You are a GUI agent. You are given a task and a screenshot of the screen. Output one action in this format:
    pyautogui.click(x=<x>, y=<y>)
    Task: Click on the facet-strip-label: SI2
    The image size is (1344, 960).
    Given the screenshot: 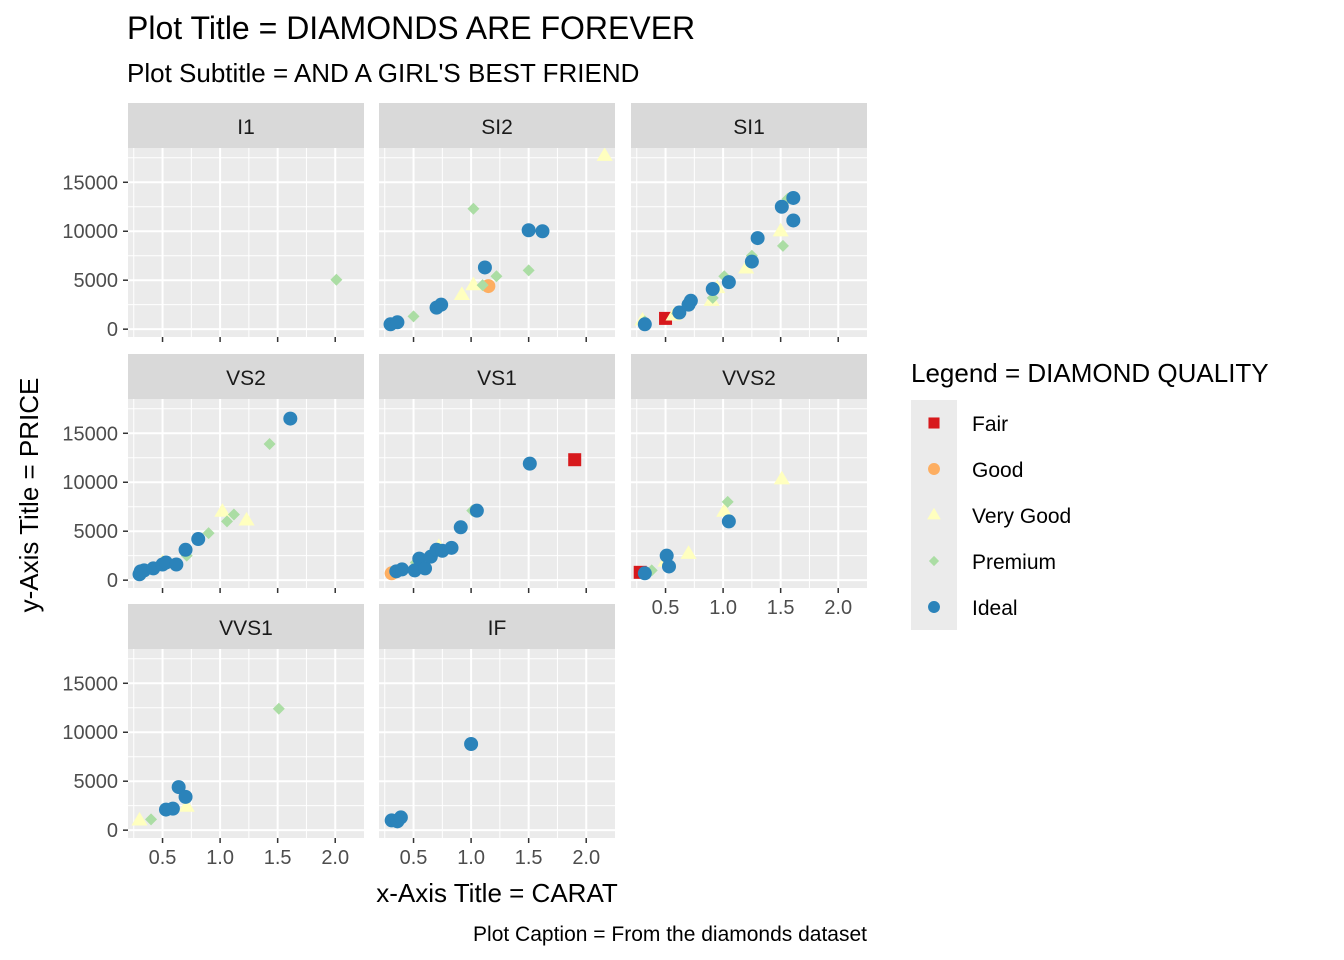 What is the action you would take?
    pyautogui.click(x=497, y=127)
    